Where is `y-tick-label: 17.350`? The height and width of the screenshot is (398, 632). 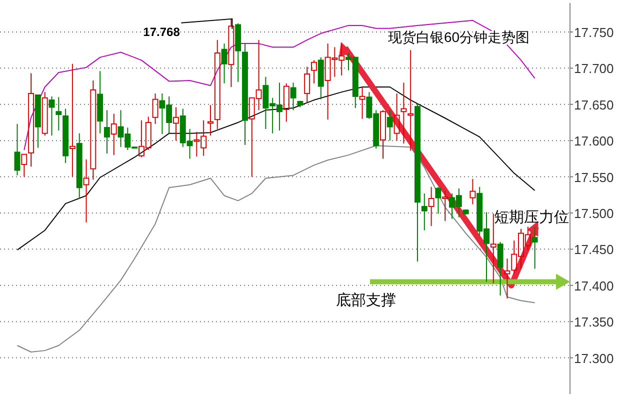
y-tick-label: 17.350 is located at coordinates (594, 322).